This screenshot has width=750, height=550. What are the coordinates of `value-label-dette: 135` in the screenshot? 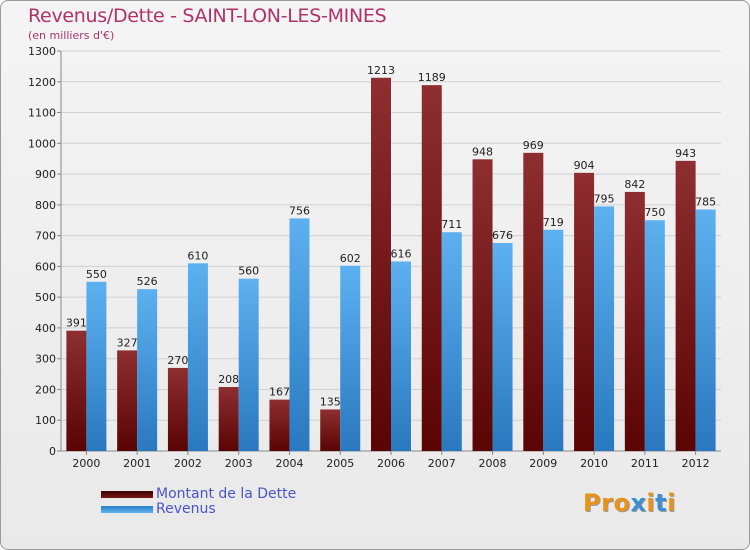 It's located at (330, 401).